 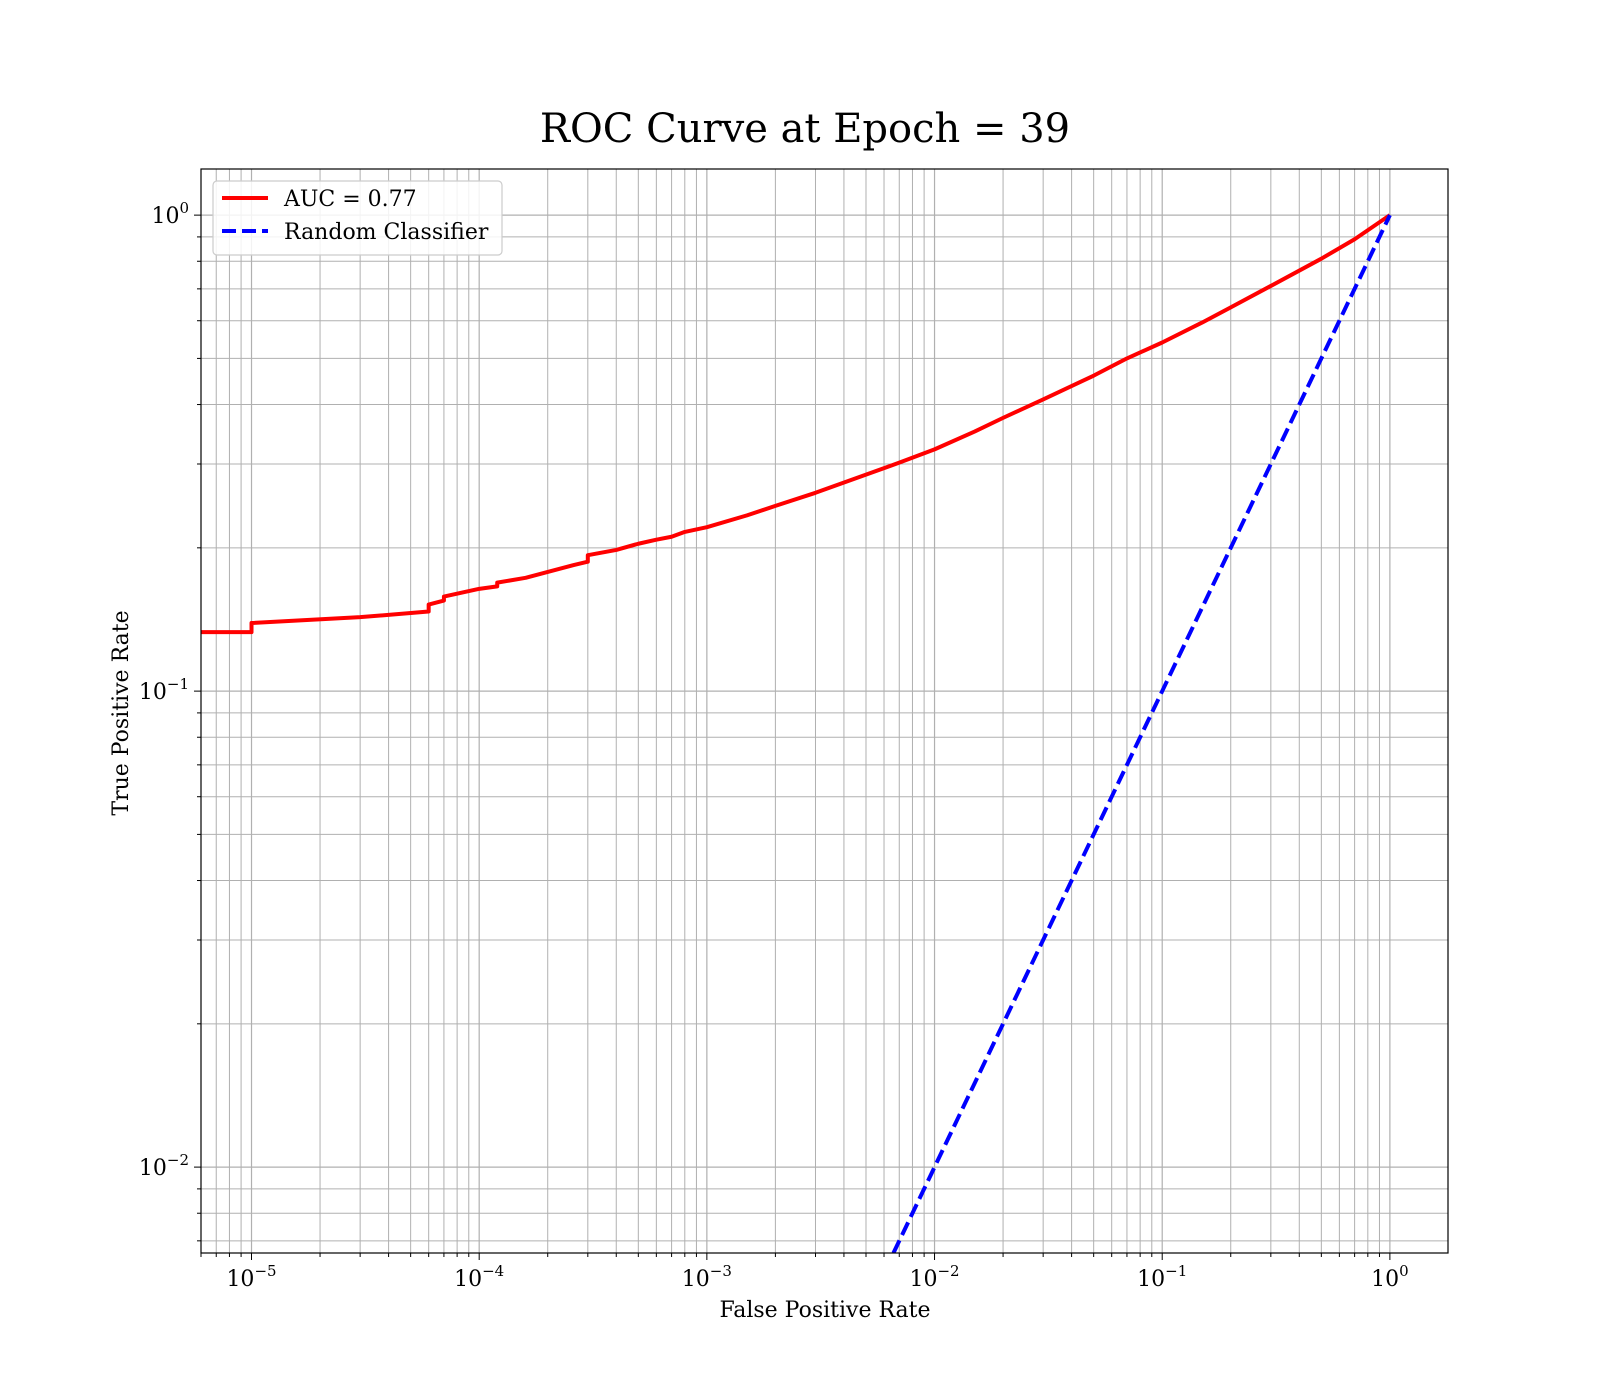 I want to click on x-tick-label: 10⁻³, so click(x=707, y=1277).